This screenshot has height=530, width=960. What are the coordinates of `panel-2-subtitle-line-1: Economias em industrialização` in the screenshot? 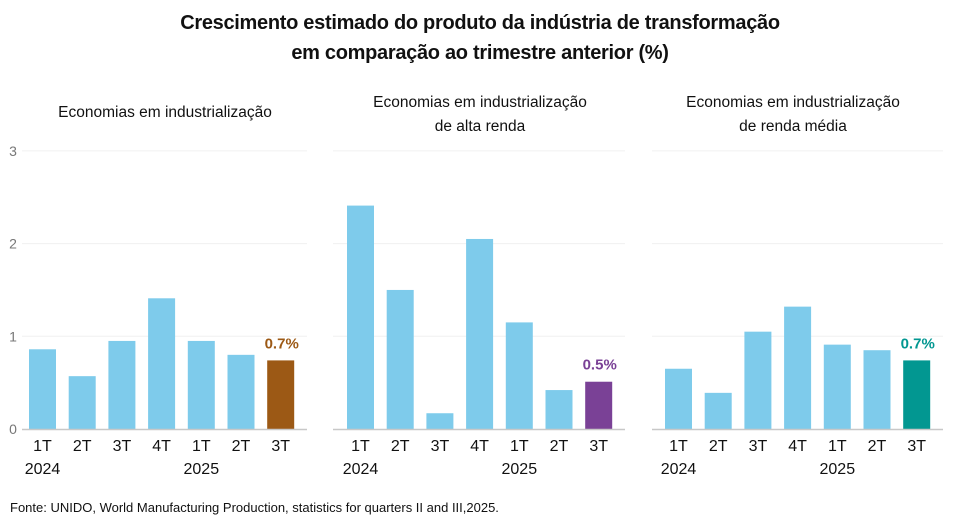 It's located at (480, 102).